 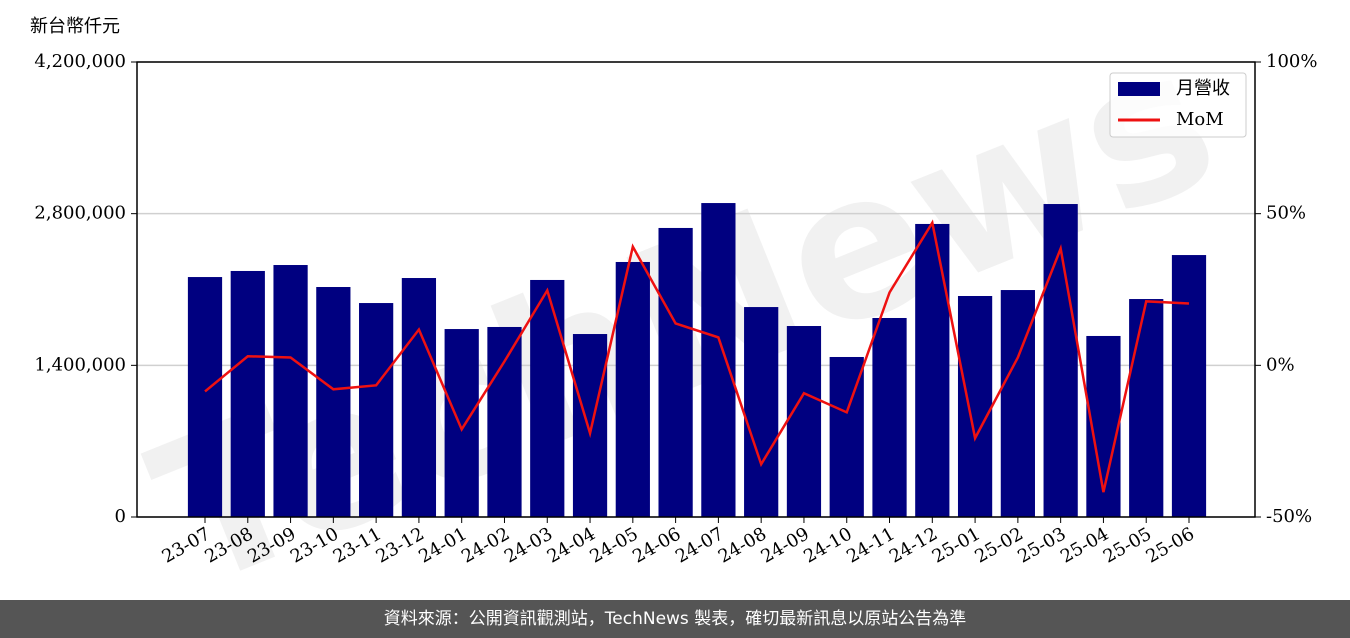 I want to click on legend-swatch, so click(x=1139, y=89).